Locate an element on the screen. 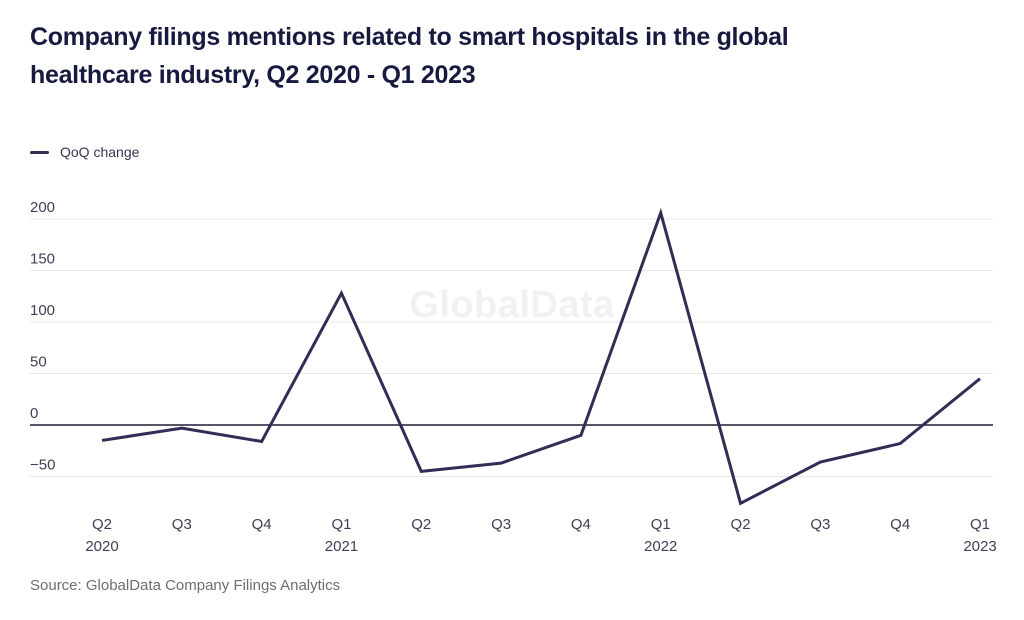 Image resolution: width=1024 pixels, height=620 pixels. x-year-label: 2022 is located at coordinates (660, 546).